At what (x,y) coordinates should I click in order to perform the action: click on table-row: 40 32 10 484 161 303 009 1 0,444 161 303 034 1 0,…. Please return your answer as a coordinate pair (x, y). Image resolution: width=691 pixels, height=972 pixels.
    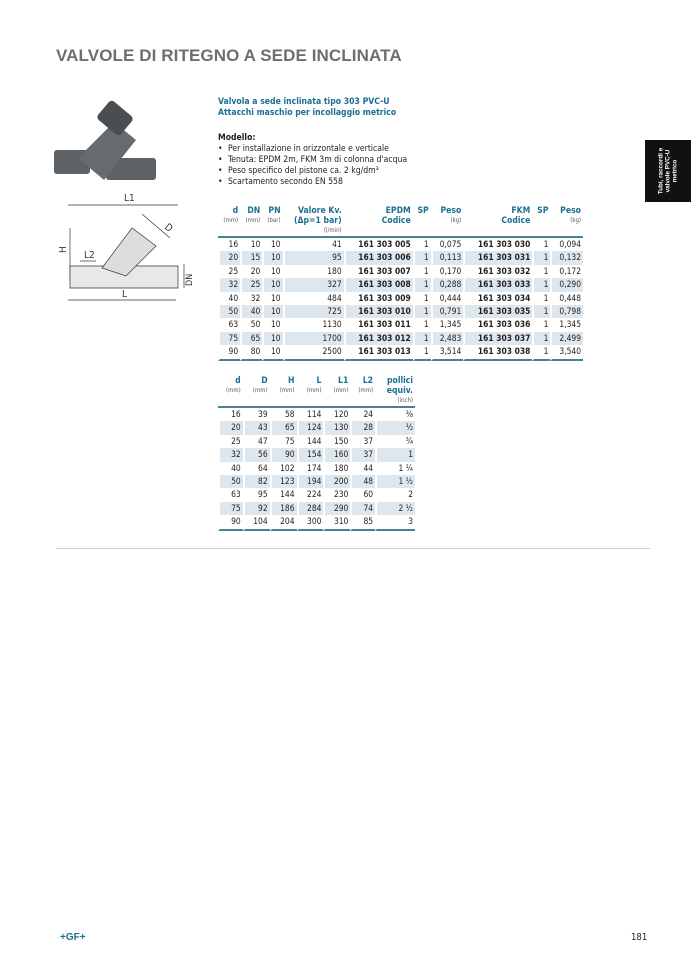
    Looking at the image, I should click on (400, 298).